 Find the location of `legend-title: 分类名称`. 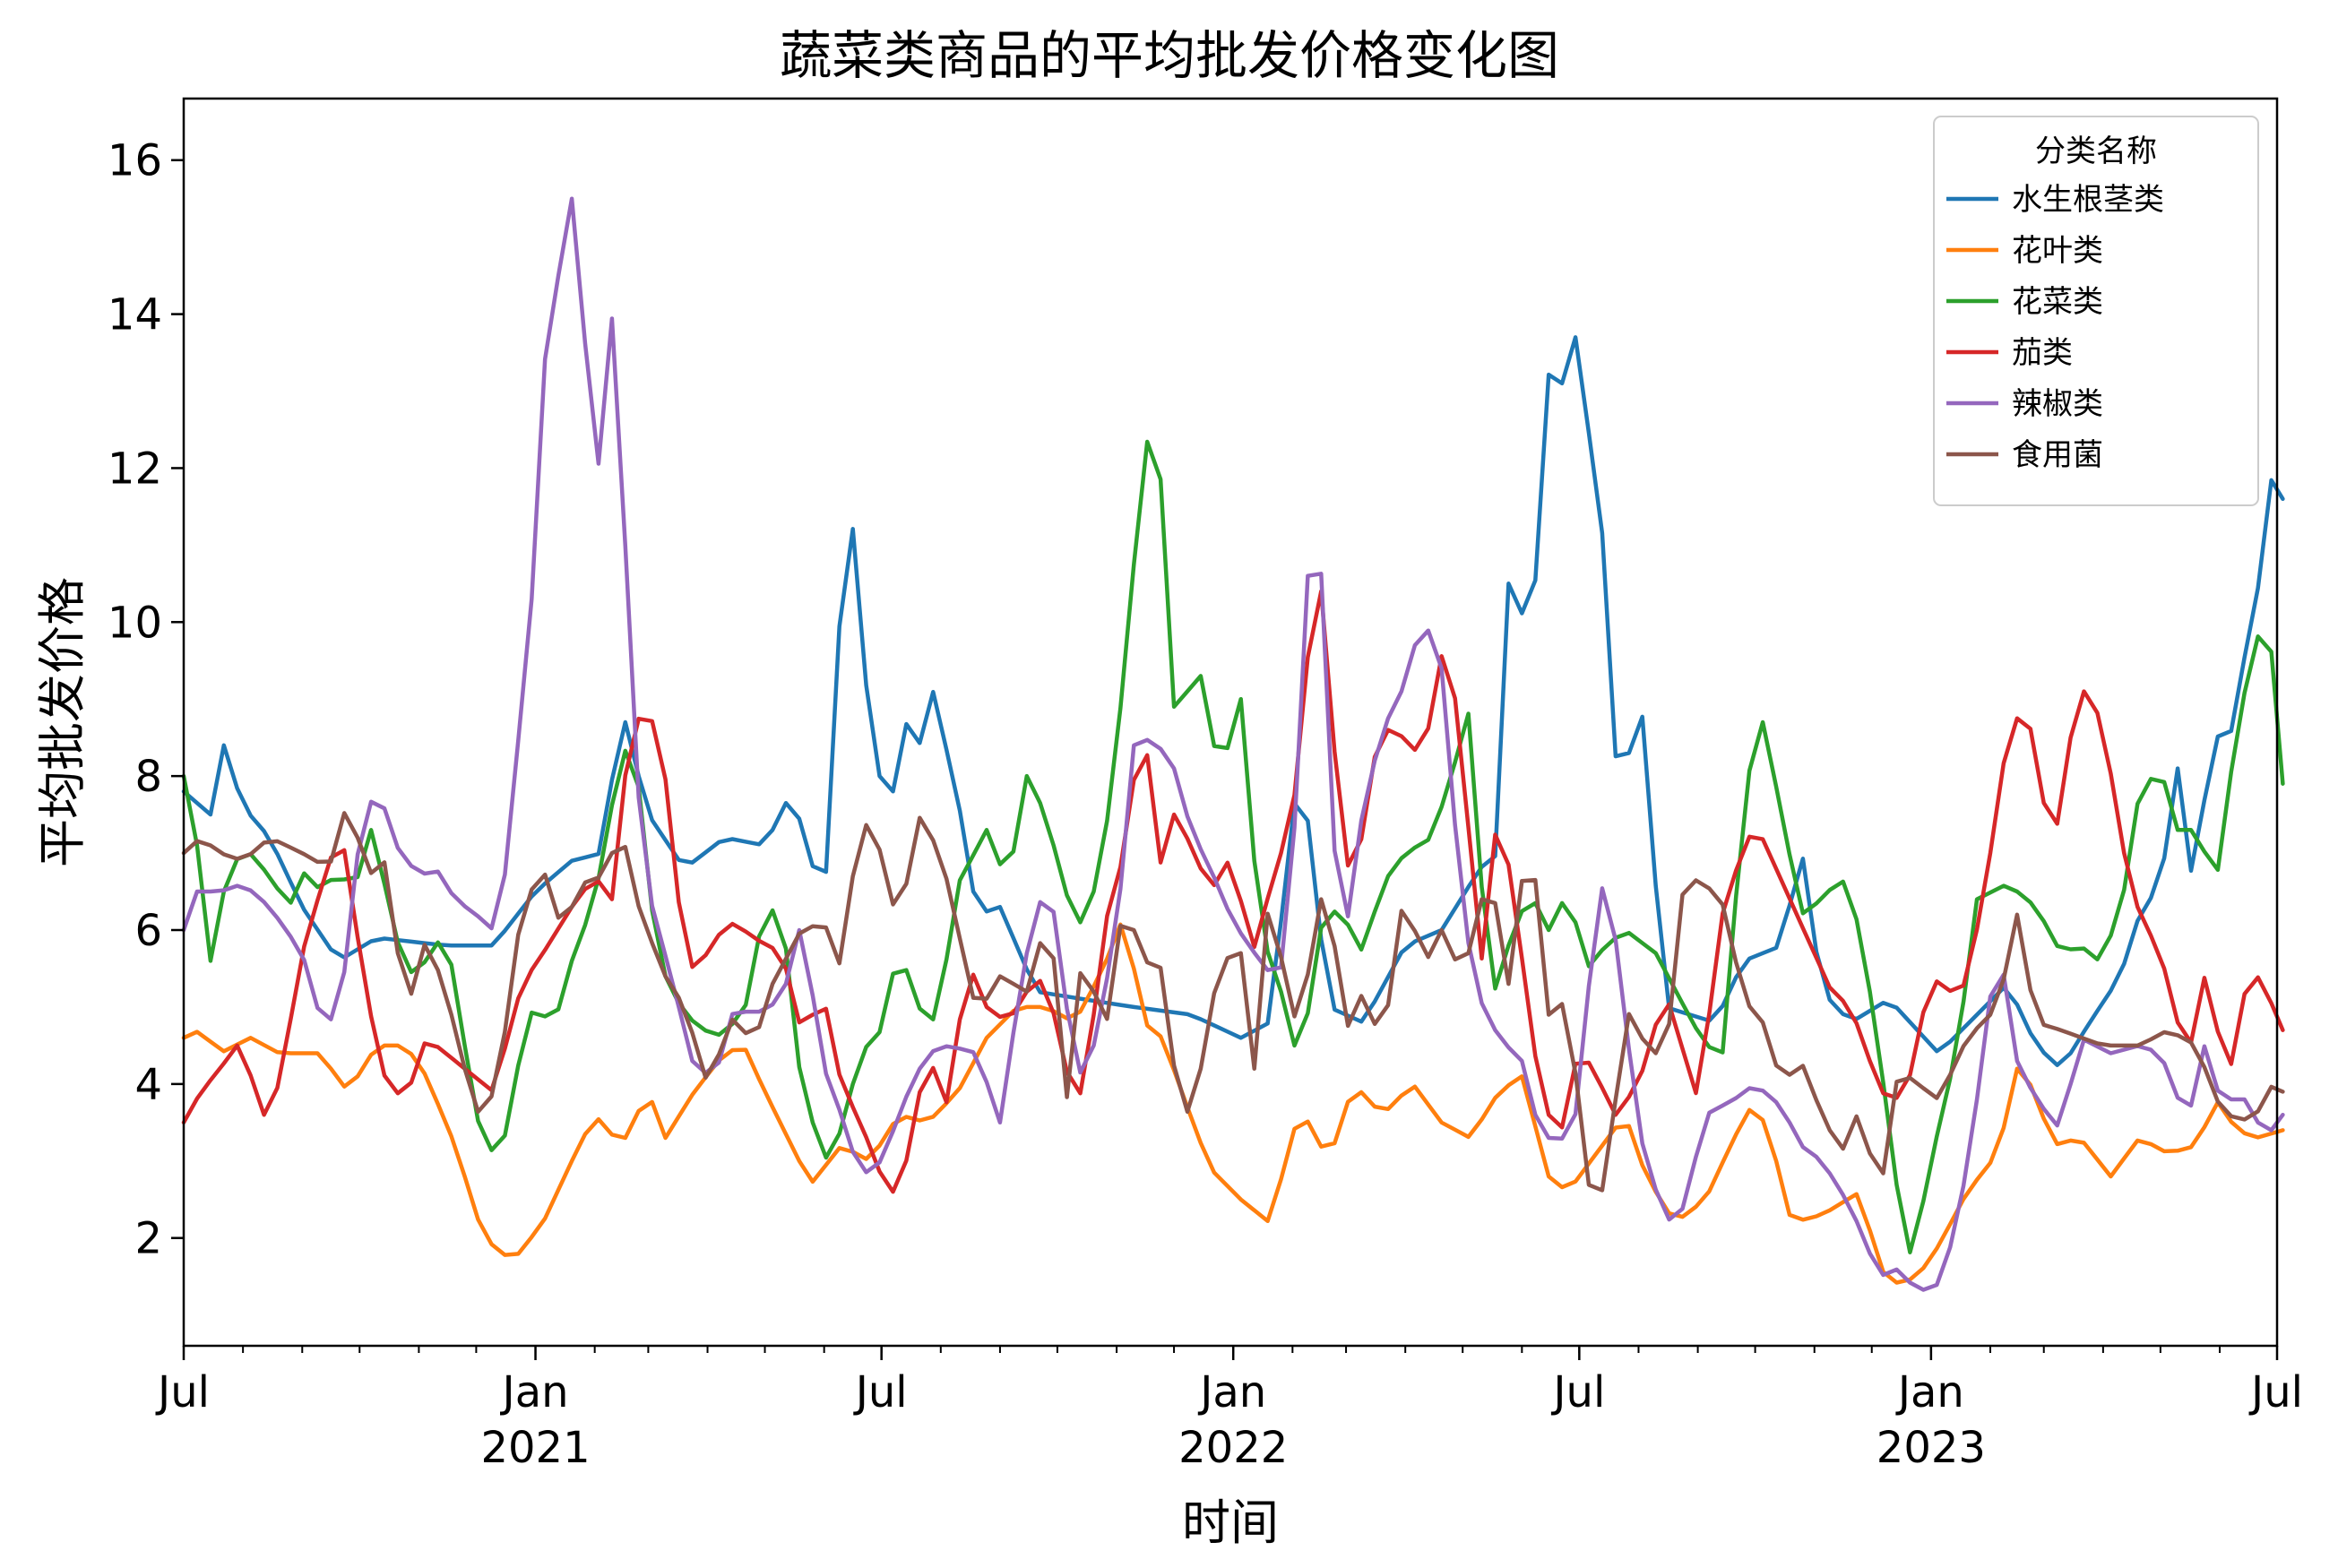

legend-title: 分类名称 is located at coordinates (2096, 152).